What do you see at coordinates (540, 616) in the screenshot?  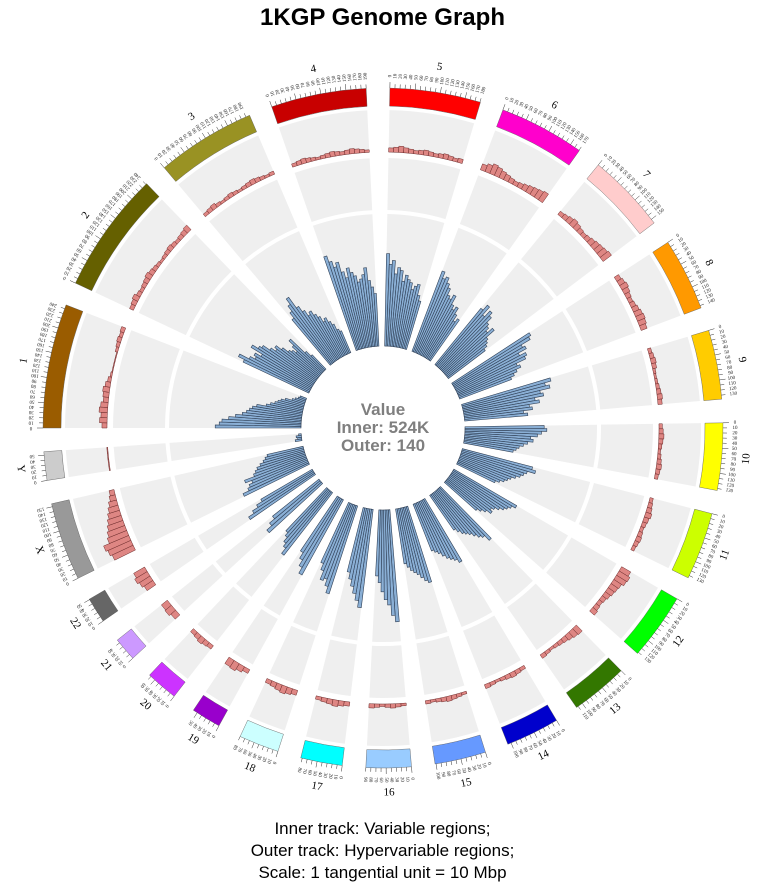 I see `chr-13-middle-bg` at bounding box center [540, 616].